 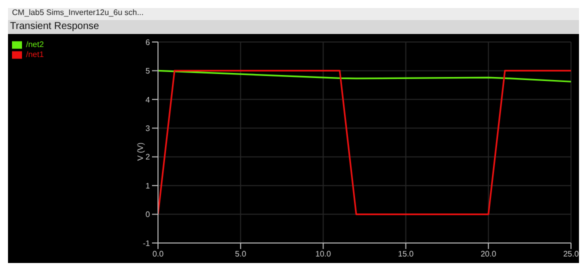 I want to click on y-axis-title: V (V), so click(x=140, y=151).